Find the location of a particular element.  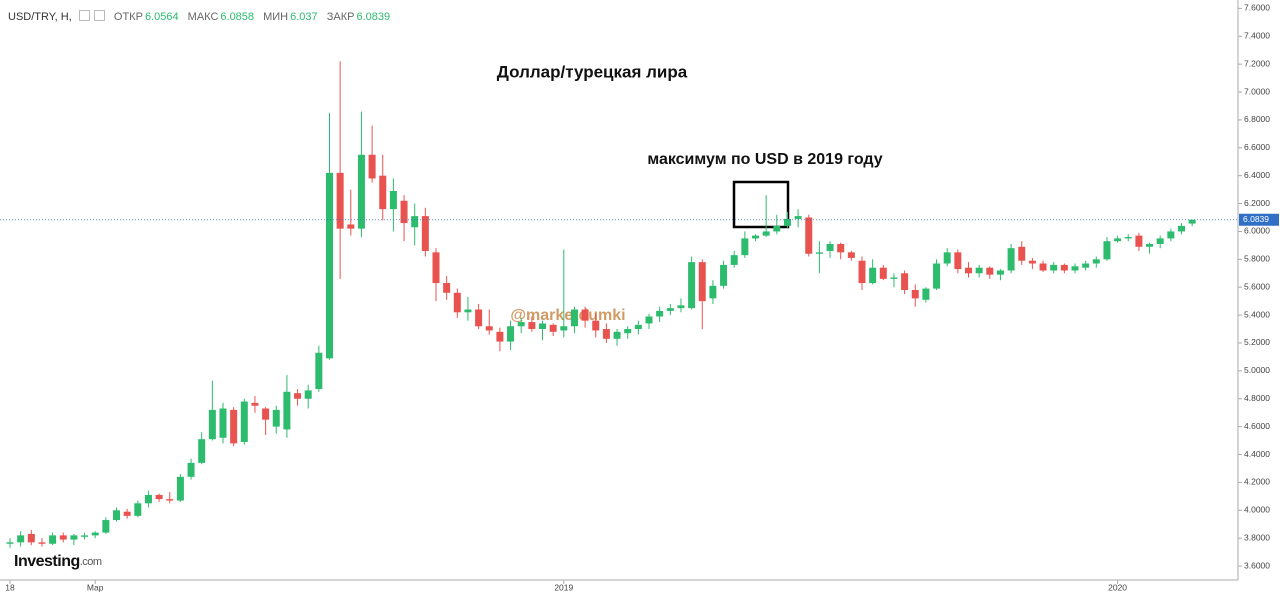

highlight-box is located at coordinates (761, 204).